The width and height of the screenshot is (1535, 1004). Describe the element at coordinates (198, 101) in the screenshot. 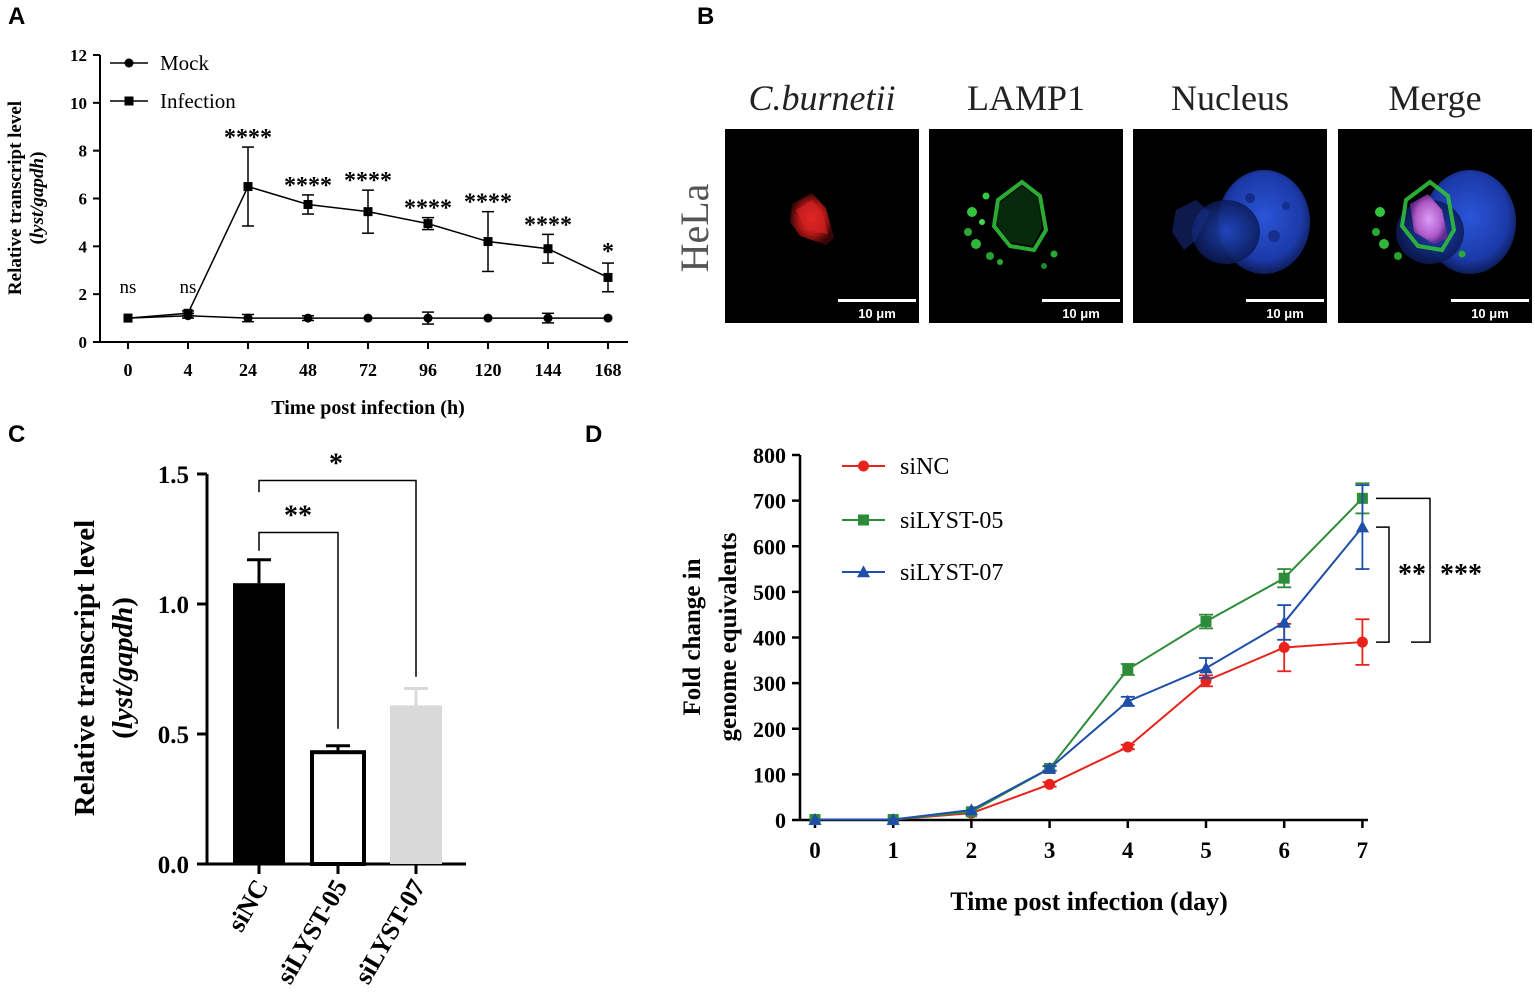

I see `legend-infection-label: Infection` at that location.